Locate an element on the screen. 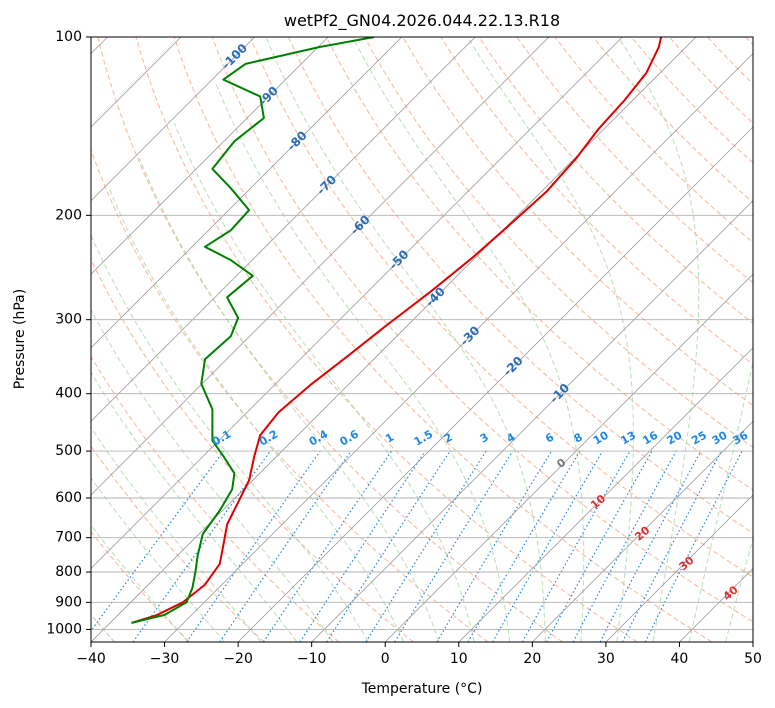 The height and width of the screenshot is (708, 775). mixing-ratio-label: 2 is located at coordinates (448, 438).